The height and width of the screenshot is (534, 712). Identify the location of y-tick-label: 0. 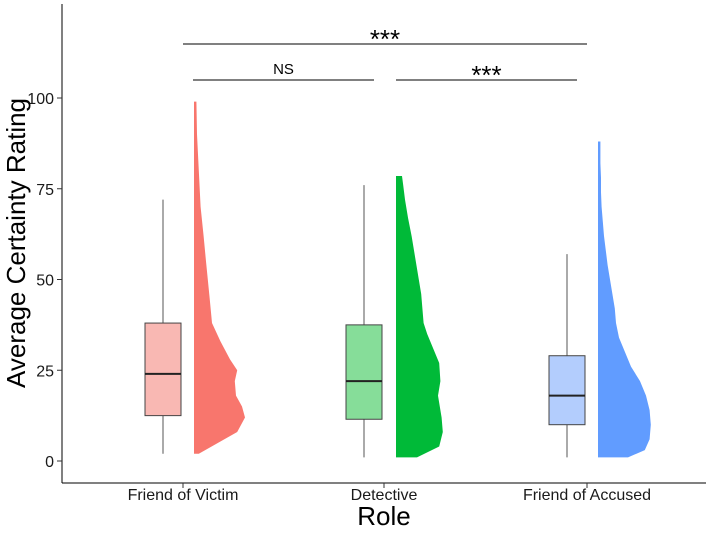
(49, 462).